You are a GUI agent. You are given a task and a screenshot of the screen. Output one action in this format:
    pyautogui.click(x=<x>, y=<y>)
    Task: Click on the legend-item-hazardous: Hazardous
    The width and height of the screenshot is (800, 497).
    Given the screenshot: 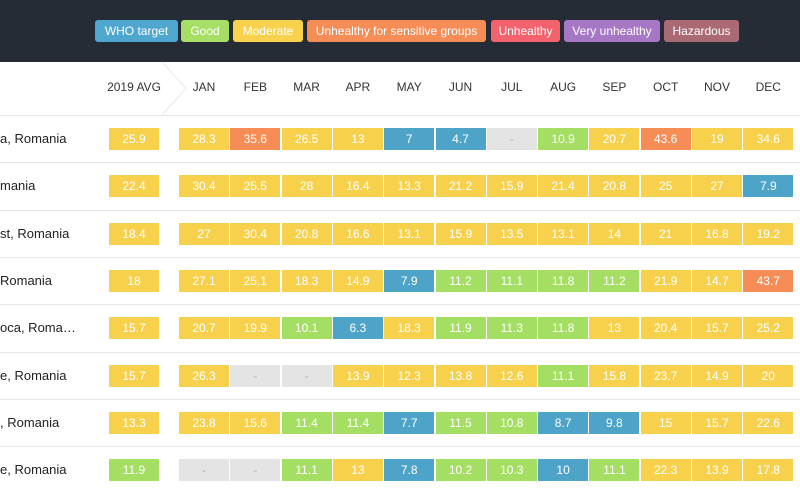 What is the action you would take?
    pyautogui.click(x=701, y=31)
    